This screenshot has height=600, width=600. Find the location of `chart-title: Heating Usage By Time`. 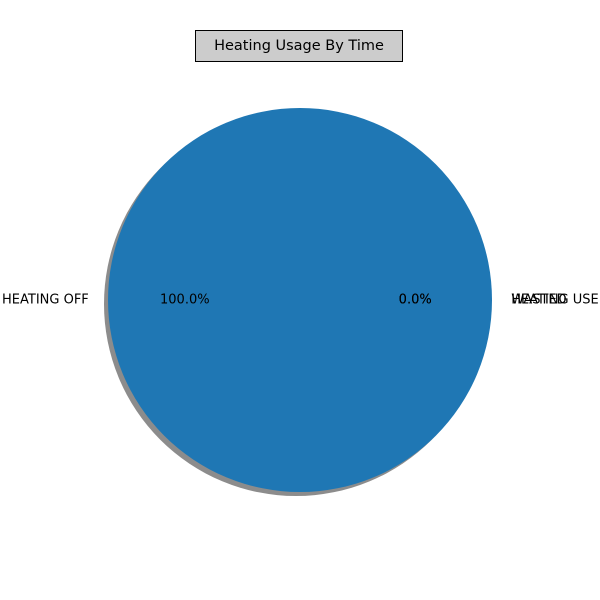

chart-title: Heating Usage By Time is located at coordinates (299, 46).